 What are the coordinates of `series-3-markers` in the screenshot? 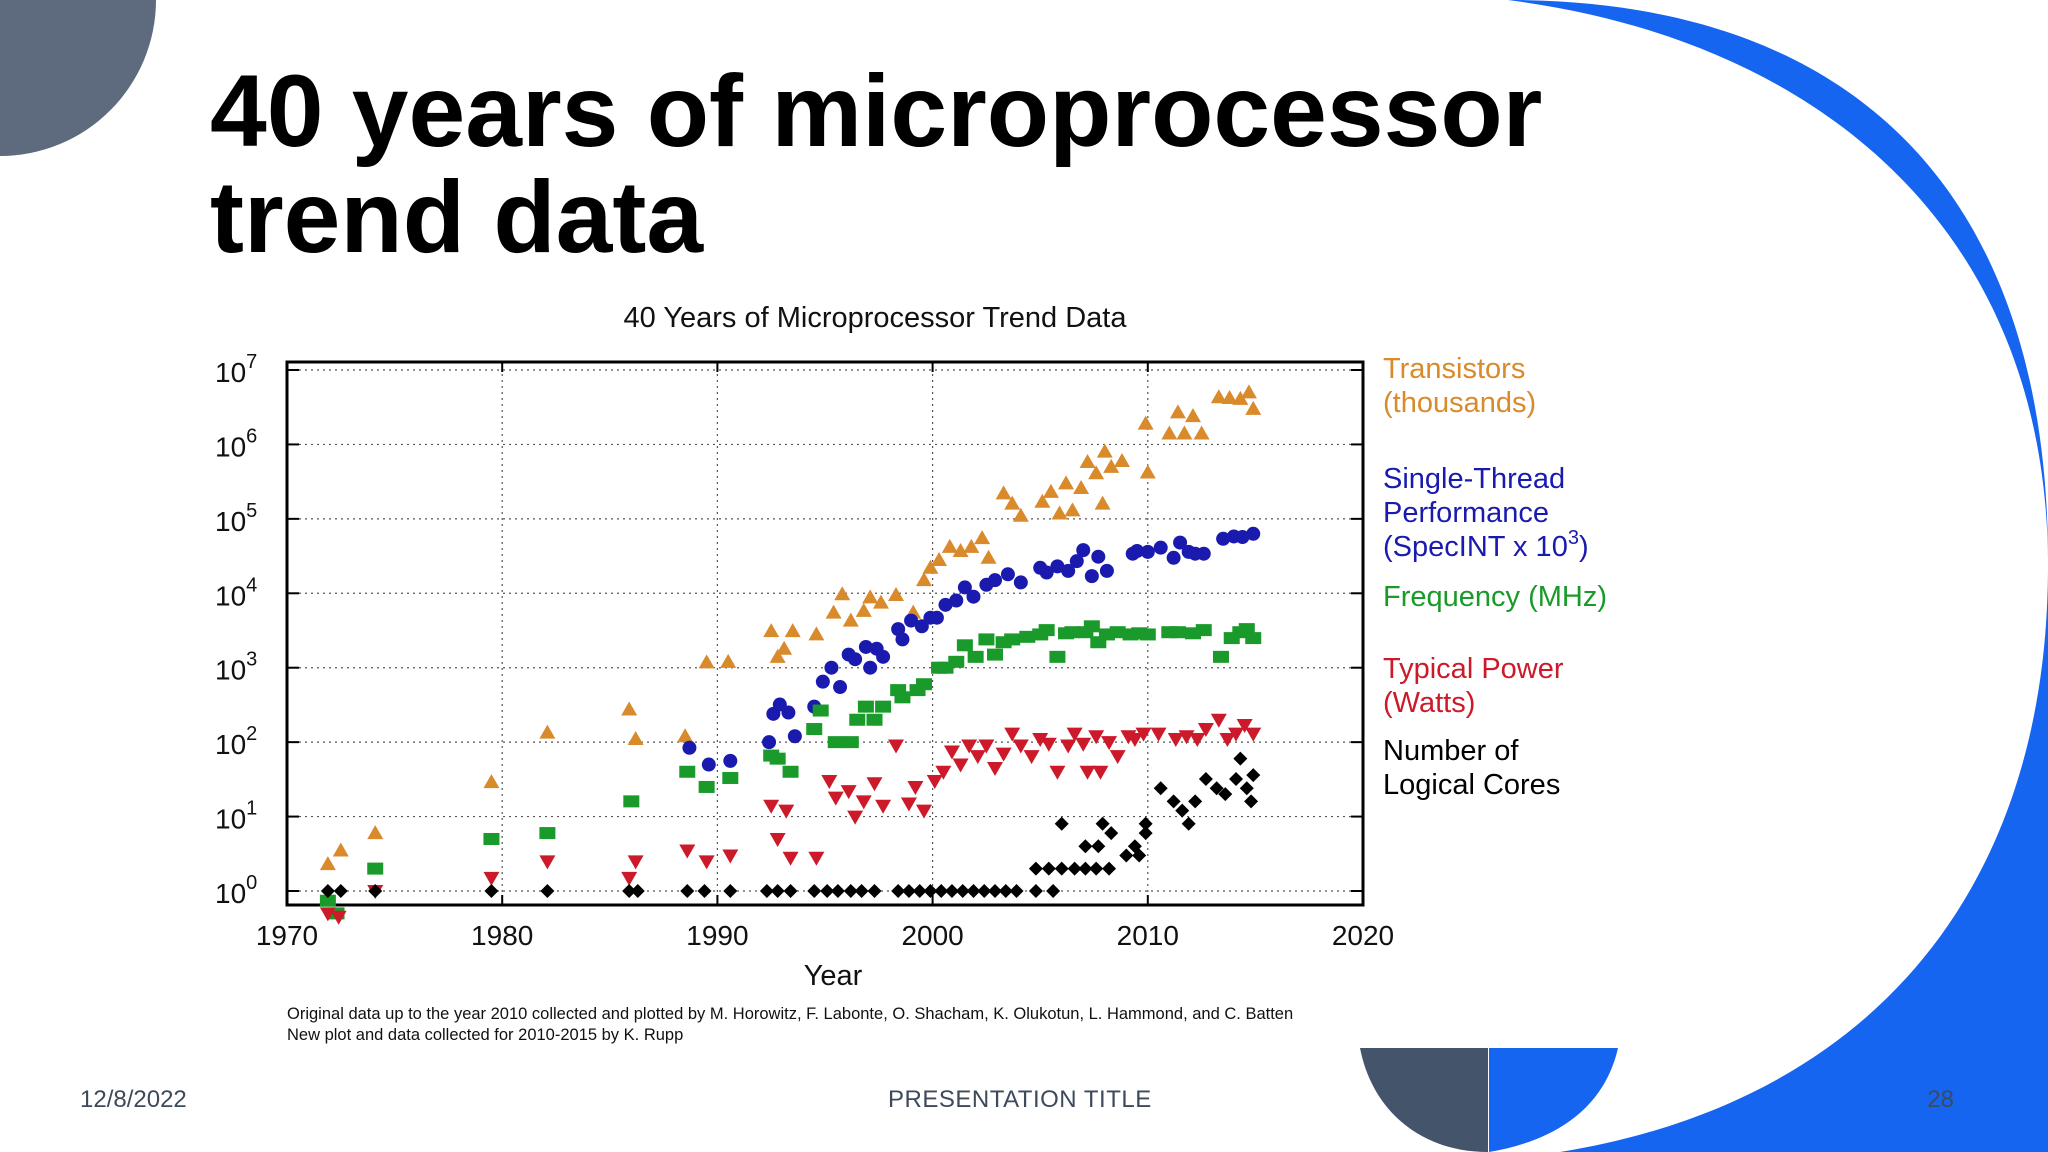 It's located at (790, 770).